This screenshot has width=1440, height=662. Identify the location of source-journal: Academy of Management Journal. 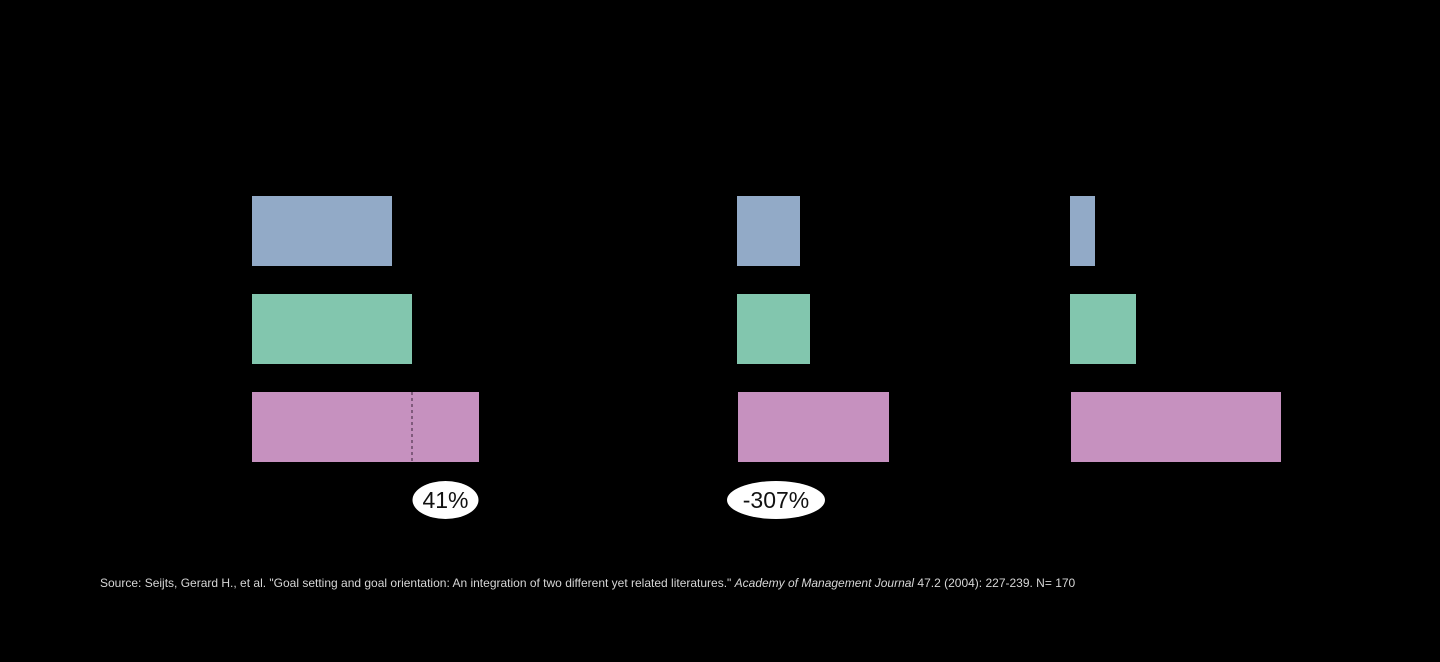
(824, 583).